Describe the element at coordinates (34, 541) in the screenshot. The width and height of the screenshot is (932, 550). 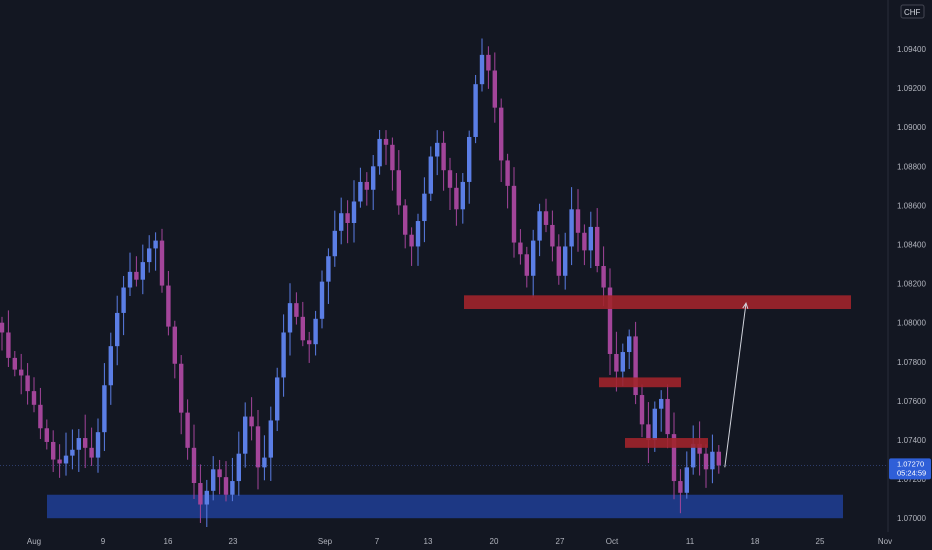
I see `time-tick-label: Aug` at that location.